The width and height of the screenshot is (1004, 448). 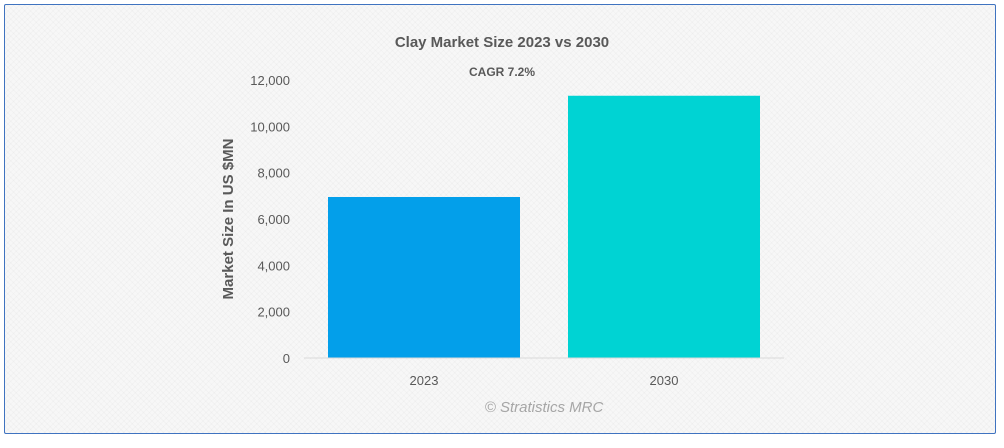 What do you see at coordinates (270, 126) in the screenshot?
I see `y-tick-label: 10,000` at bounding box center [270, 126].